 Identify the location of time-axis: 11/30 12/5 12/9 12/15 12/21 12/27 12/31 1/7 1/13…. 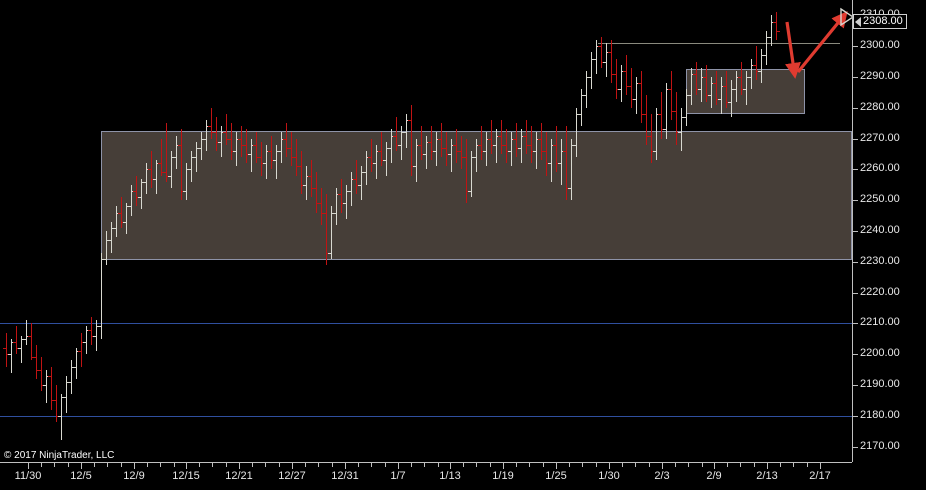
(463, 476).